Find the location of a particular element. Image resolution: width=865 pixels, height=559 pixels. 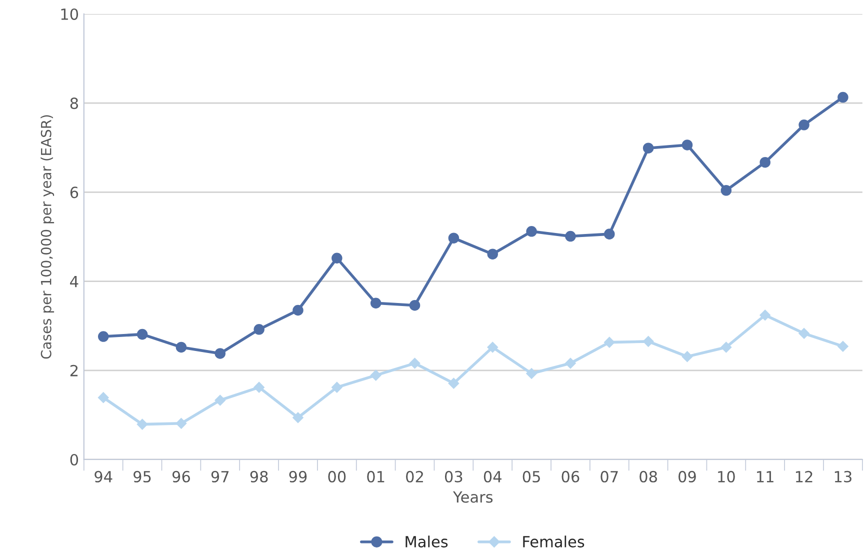

x-tick-label: 01 is located at coordinates (375, 476).